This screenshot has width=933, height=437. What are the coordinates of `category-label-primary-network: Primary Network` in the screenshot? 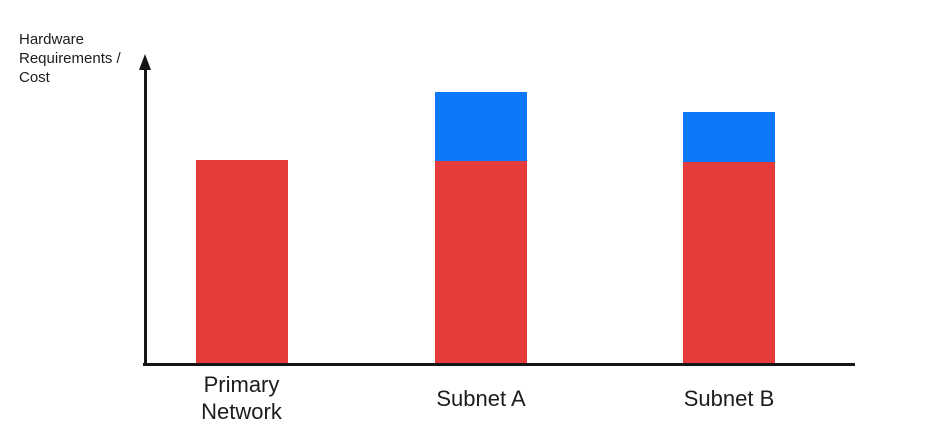 It's located at (241, 398).